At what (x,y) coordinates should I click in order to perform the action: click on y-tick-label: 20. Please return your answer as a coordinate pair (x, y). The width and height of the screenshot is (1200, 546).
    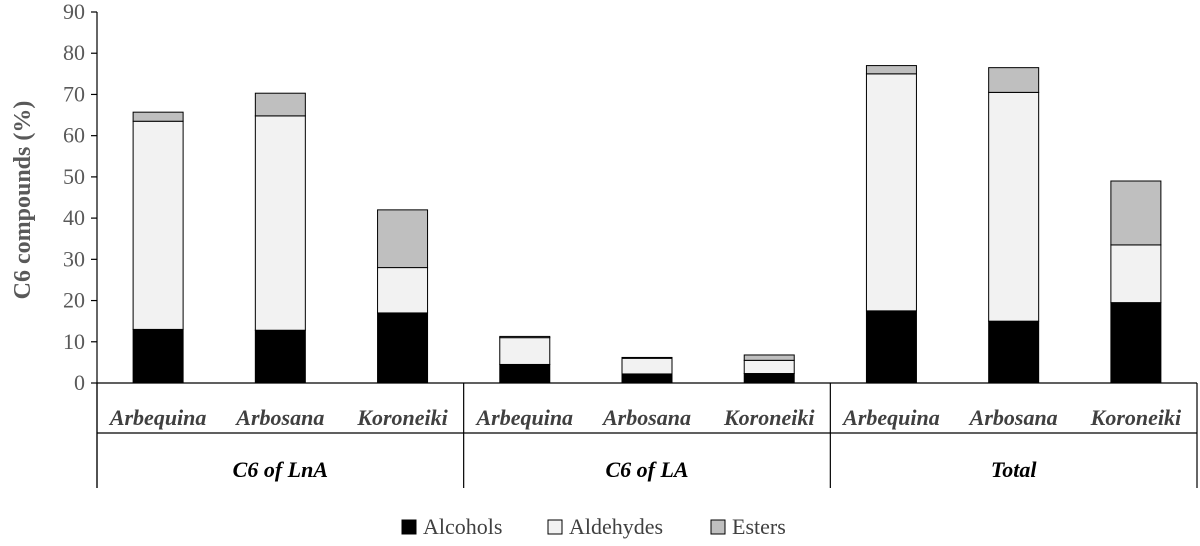
    Looking at the image, I should click on (74, 300).